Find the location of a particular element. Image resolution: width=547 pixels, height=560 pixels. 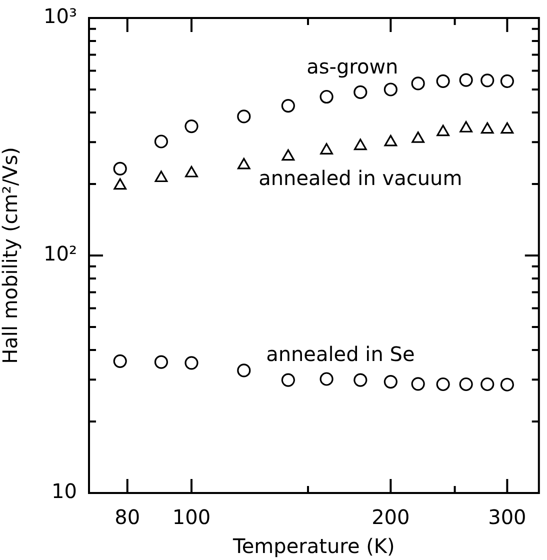

y-tick-label: 10² is located at coordinates (60, 254).